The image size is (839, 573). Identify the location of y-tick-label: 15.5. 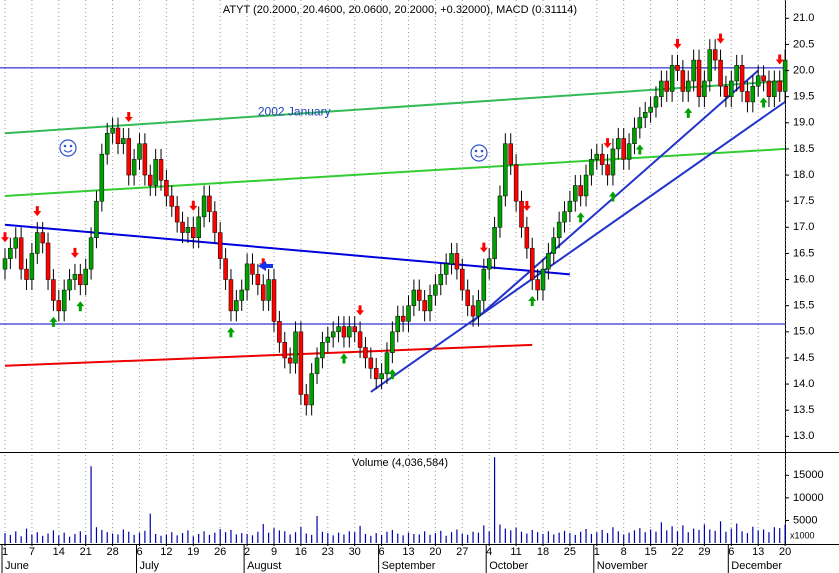
(803, 306).